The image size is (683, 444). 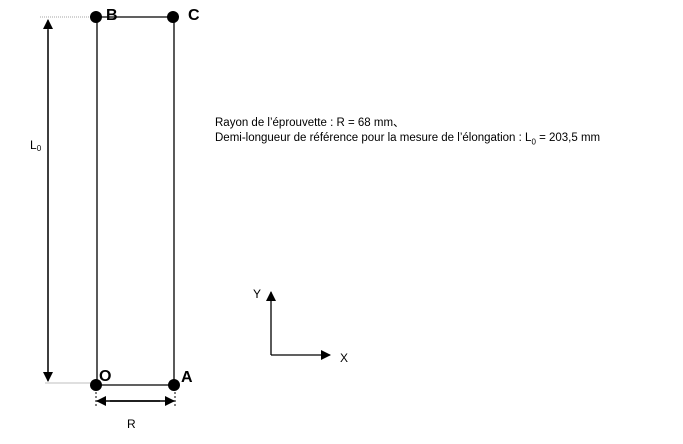 I want to click on rectangle-OACB, so click(x=135, y=201).